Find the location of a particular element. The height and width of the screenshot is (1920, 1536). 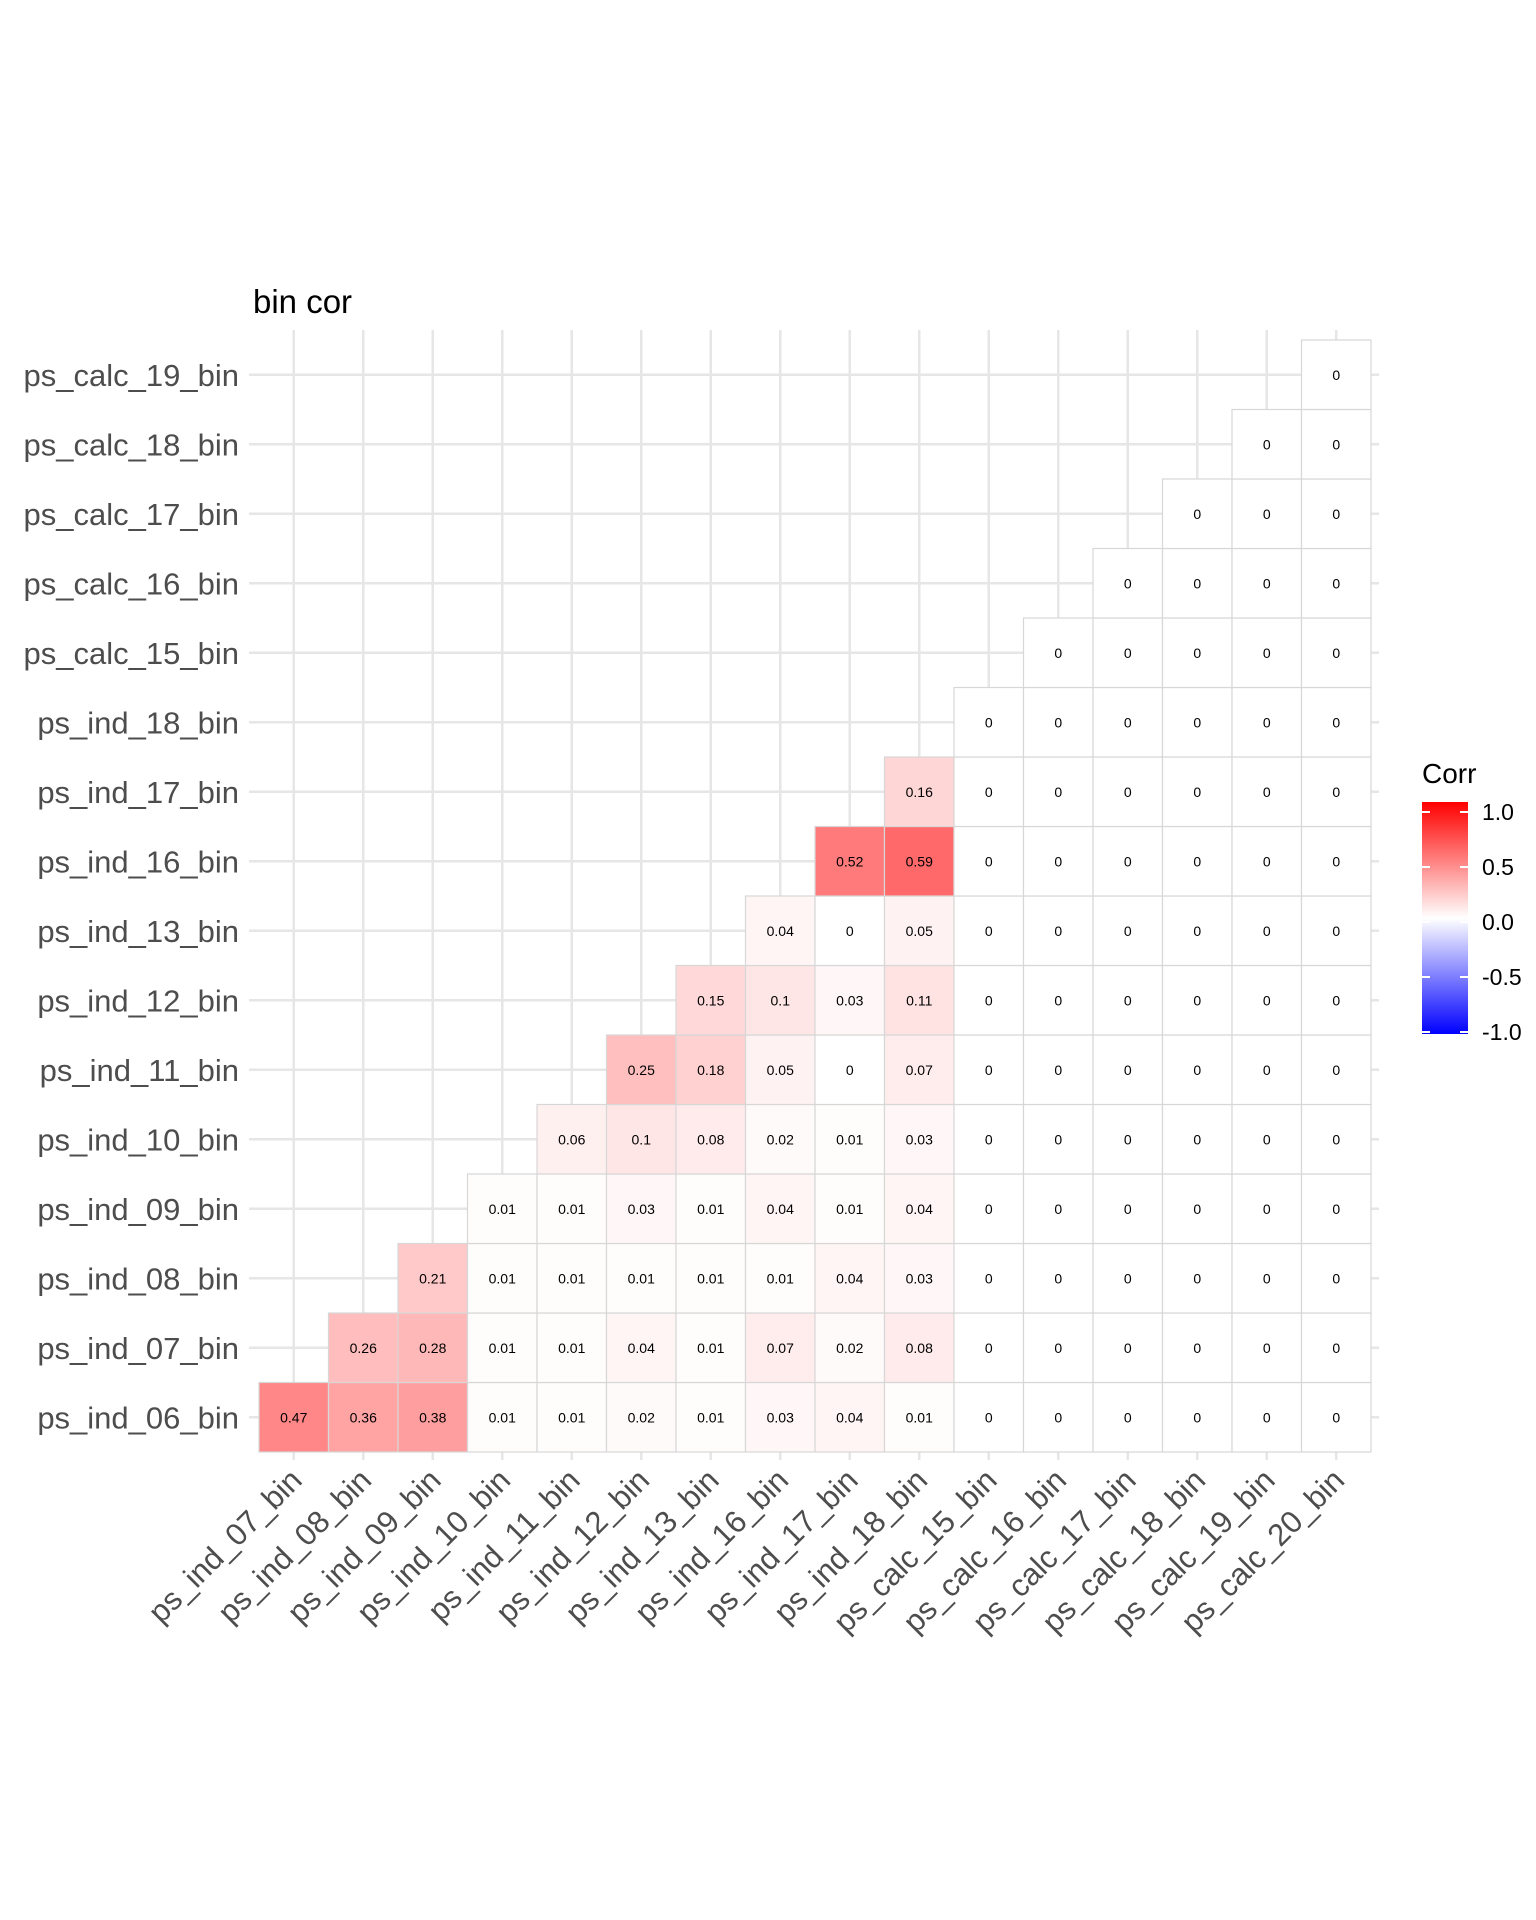

y-tick-label: ps_ind_08_bin is located at coordinates (138, 1278).